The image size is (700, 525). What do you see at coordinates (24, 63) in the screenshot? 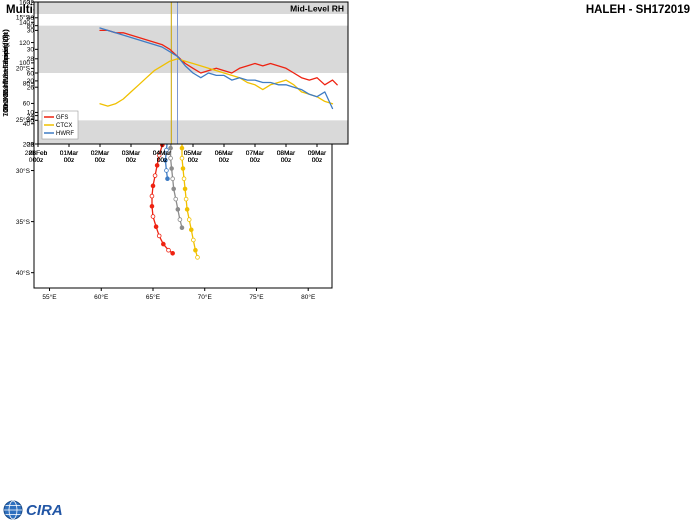
I see `svg-text: 100` at bounding box center [24, 63].